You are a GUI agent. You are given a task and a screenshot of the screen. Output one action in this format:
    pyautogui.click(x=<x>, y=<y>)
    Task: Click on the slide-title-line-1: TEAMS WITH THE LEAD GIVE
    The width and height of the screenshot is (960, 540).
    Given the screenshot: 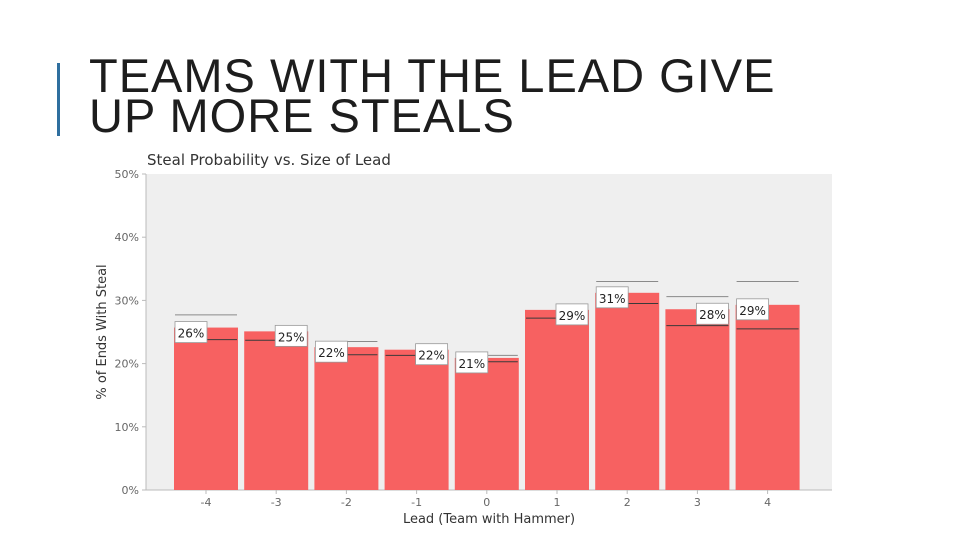 What is the action you would take?
    pyautogui.click(x=432, y=75)
    